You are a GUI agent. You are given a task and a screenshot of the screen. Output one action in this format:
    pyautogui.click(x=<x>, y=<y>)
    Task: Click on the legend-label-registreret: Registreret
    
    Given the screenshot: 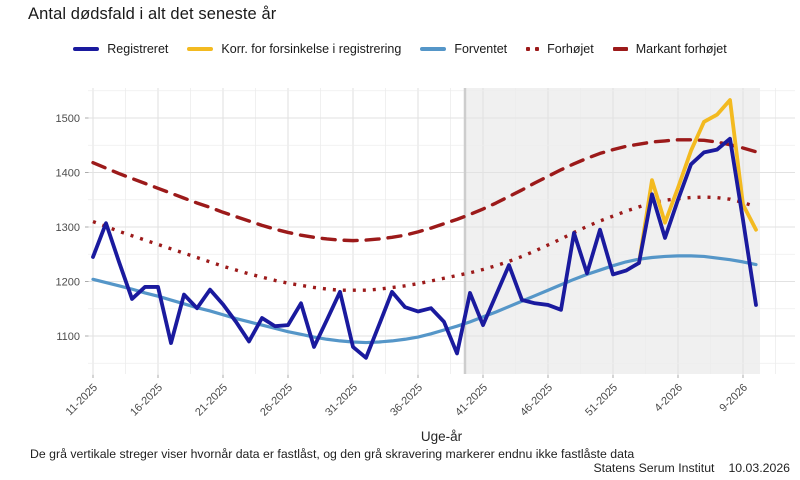 What is the action you would take?
    pyautogui.click(x=138, y=49)
    